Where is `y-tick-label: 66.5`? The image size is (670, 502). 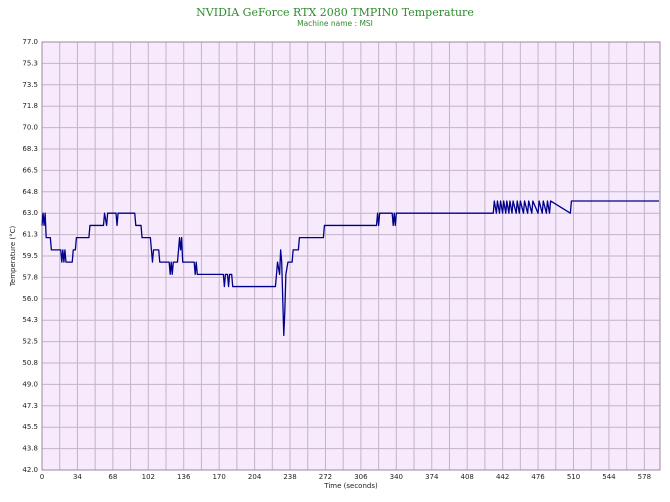
y-tick-label: 66.5 is located at coordinates (30, 170).